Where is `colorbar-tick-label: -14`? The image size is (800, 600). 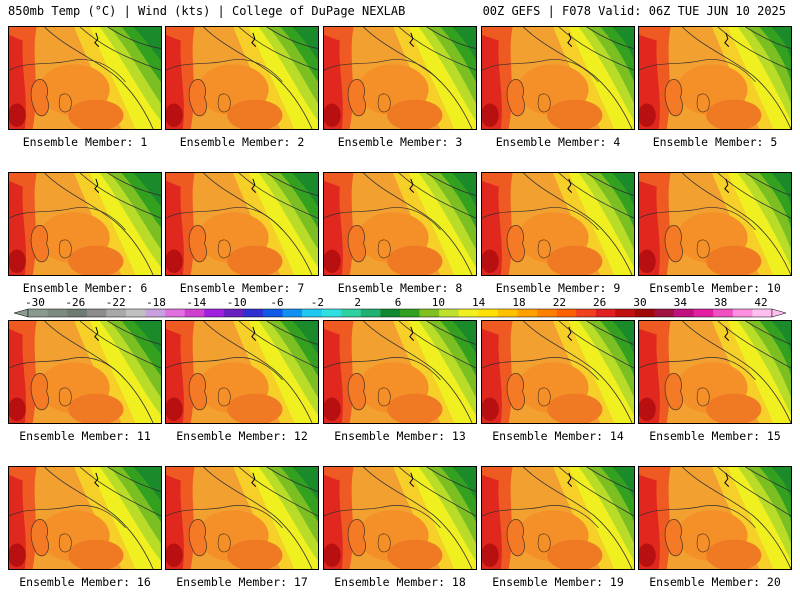 colorbar-tick-label: -14 is located at coordinates (196, 302).